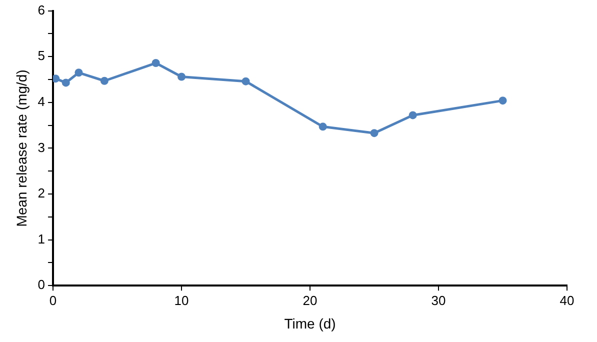 Image resolution: width=597 pixels, height=342 pixels. I want to click on y-tick-label: 2, so click(42, 193).